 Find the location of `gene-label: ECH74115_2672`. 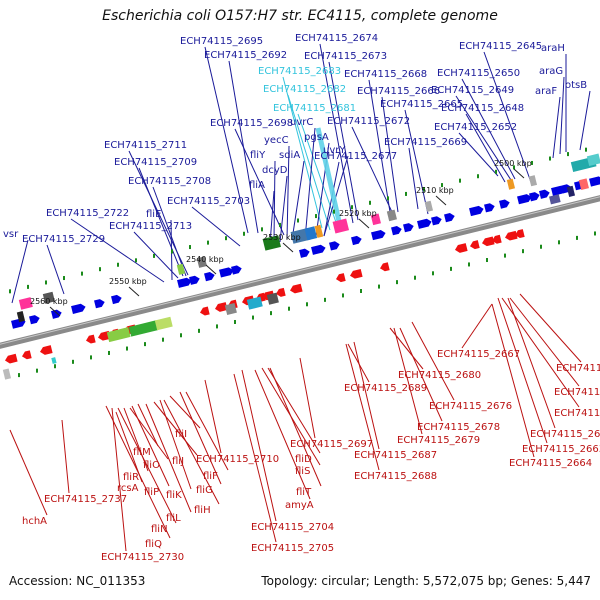

gene-label: ECH74115_2672 is located at coordinates (368, 121).